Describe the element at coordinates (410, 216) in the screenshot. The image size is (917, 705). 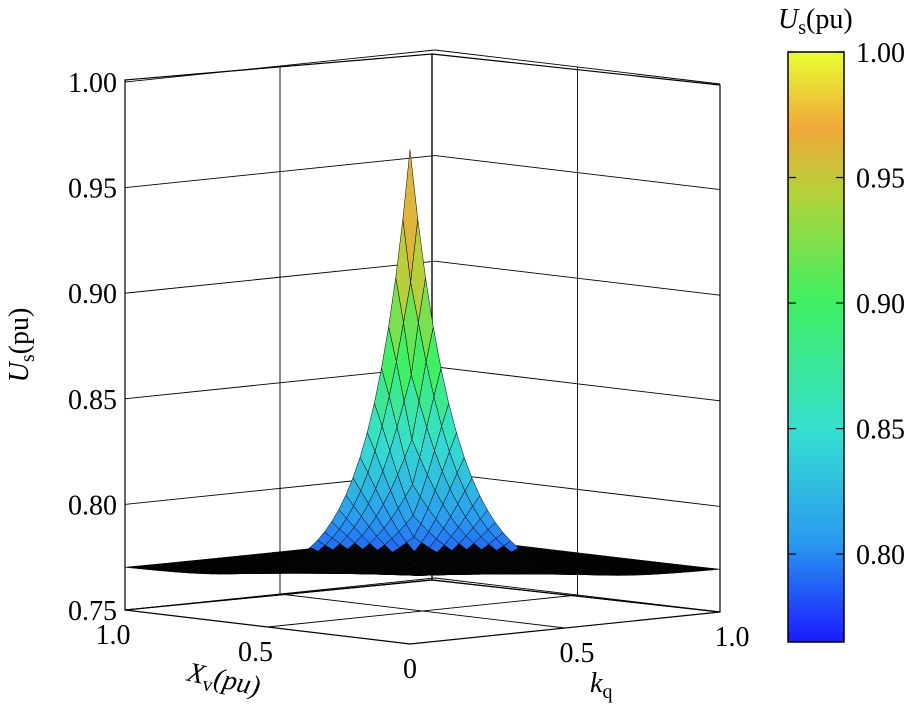
I see `surface-patch` at that location.